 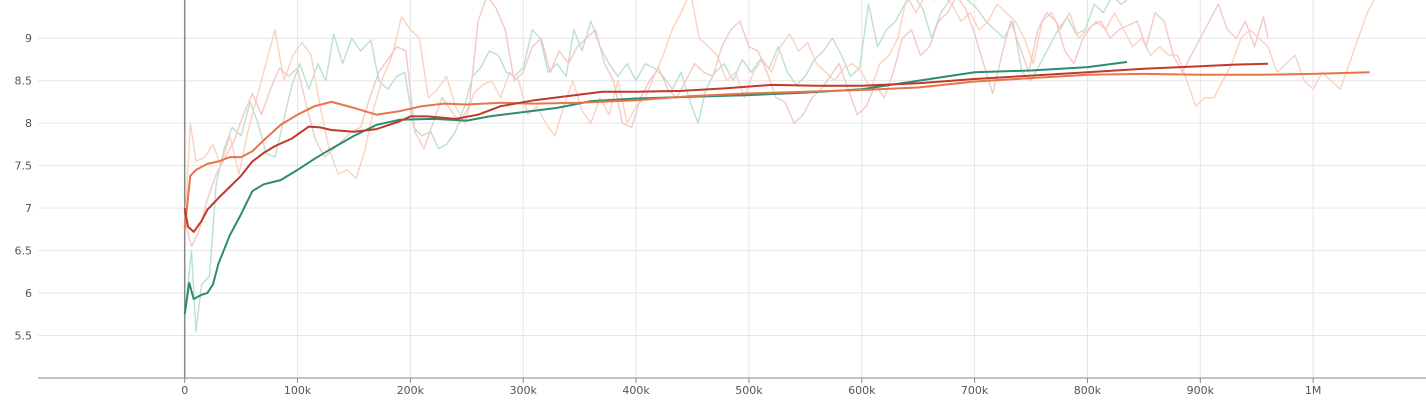 What do you see at coordinates (28, 293) in the screenshot?
I see `y-tick-label: 6` at bounding box center [28, 293].